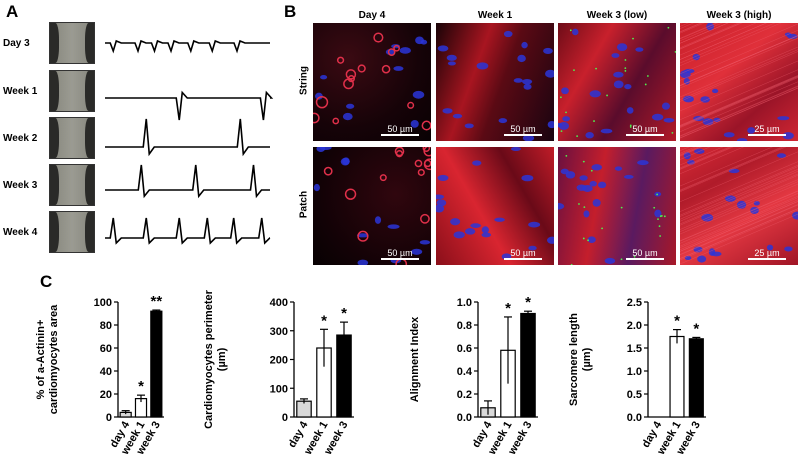 This screenshot has height=465, width=800. I want to click on y-tick-label: 20, so click(106, 395).